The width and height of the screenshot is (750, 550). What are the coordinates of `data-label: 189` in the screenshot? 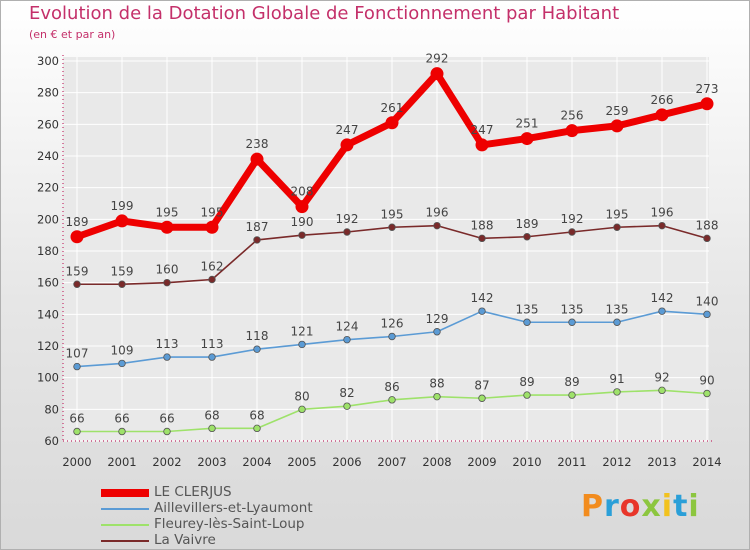 It's located at (527, 224).